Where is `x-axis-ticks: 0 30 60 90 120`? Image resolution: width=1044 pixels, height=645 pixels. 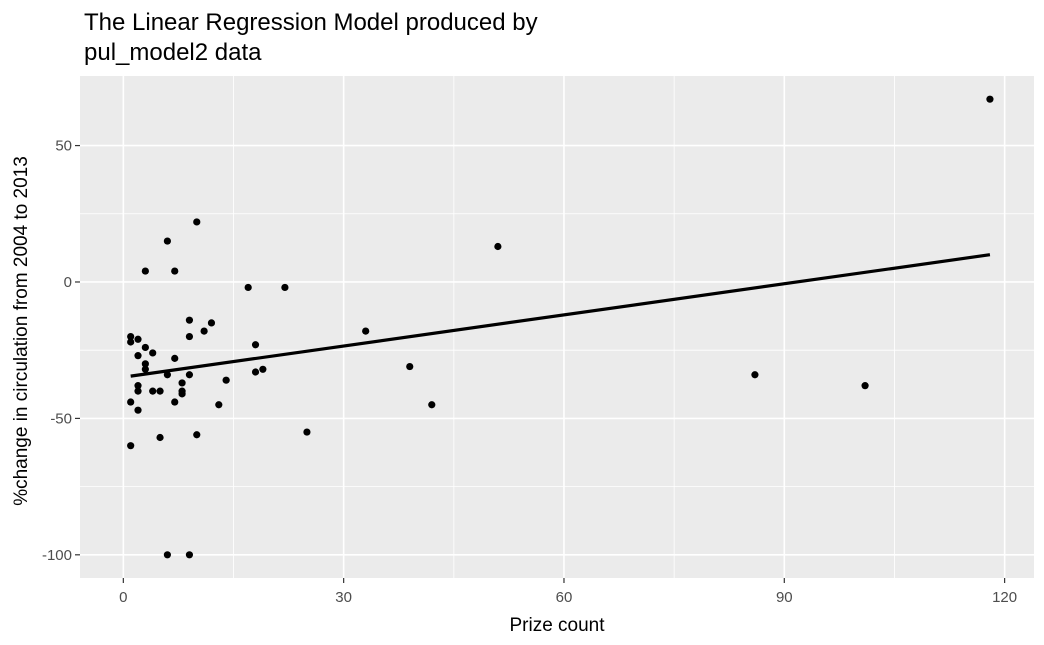
x-axis-ticks: 0 30 60 90 120 is located at coordinates (568, 592).